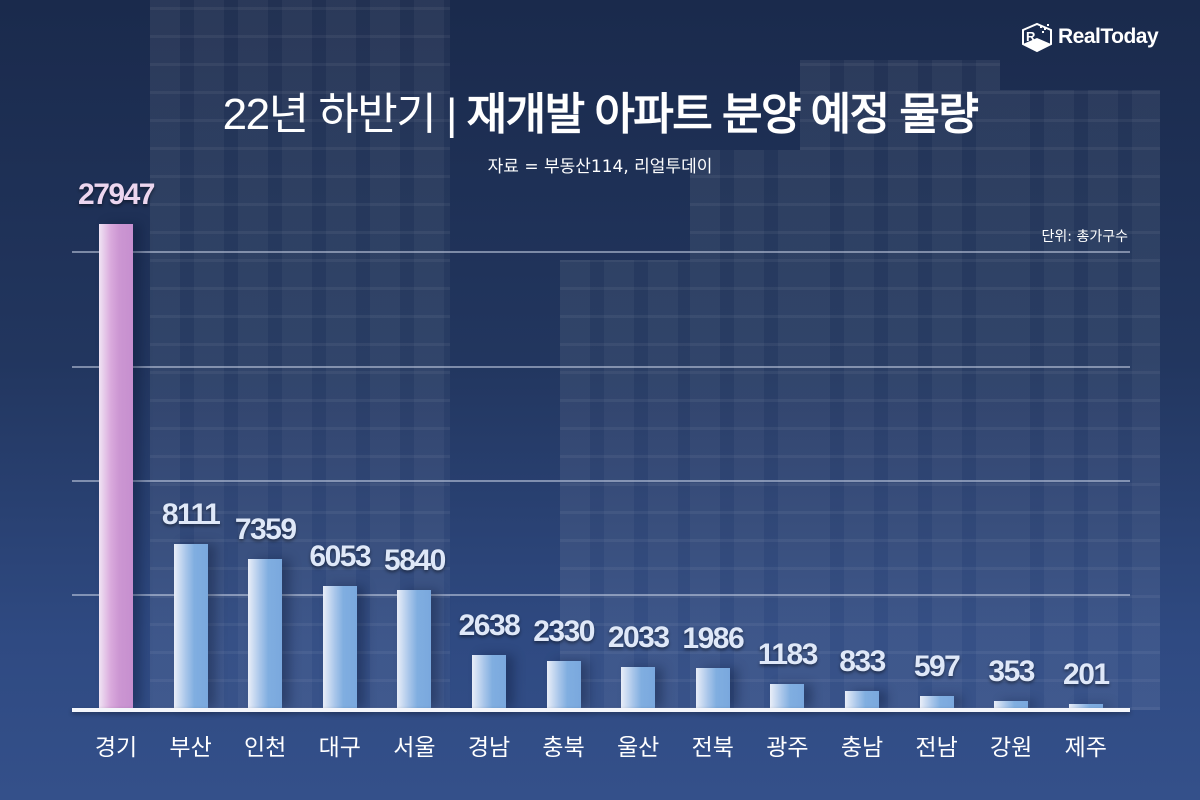 Image resolution: width=1200 pixels, height=800 pixels. I want to click on bar-인천, so click(265, 633).